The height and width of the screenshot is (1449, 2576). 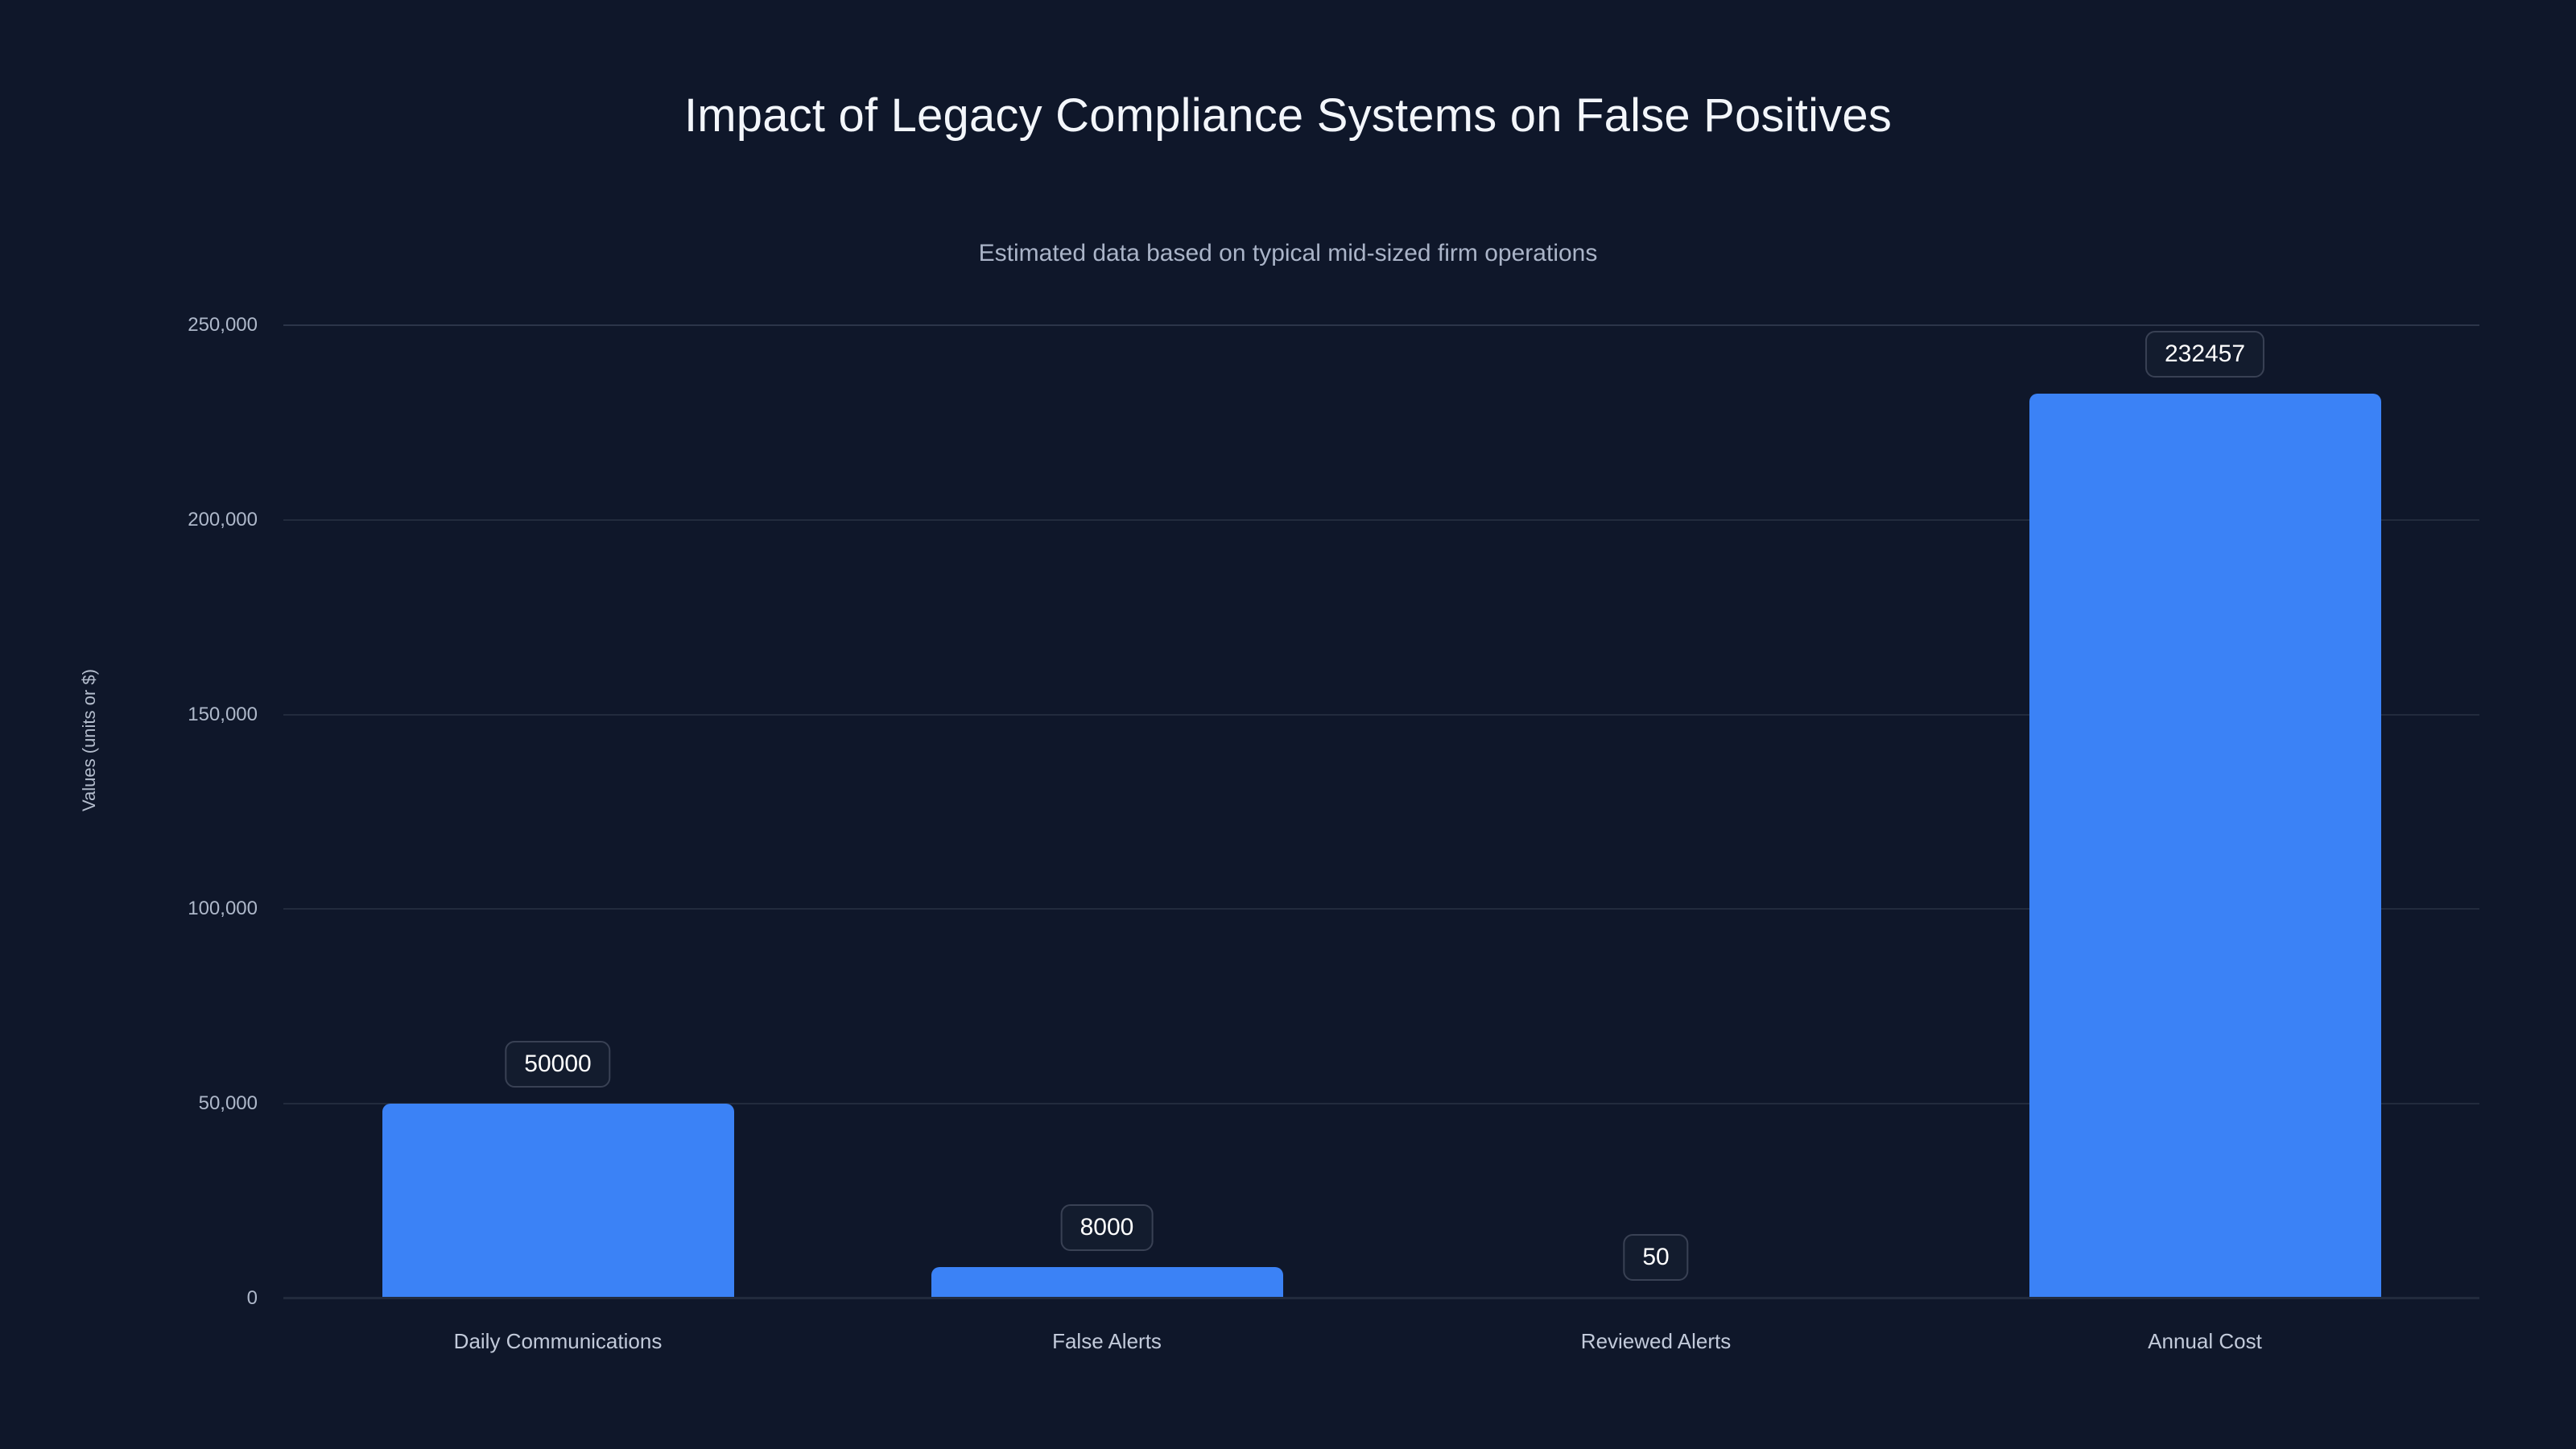 What do you see at coordinates (228, 1103) in the screenshot?
I see `y-axis-tick-label: 50,000` at bounding box center [228, 1103].